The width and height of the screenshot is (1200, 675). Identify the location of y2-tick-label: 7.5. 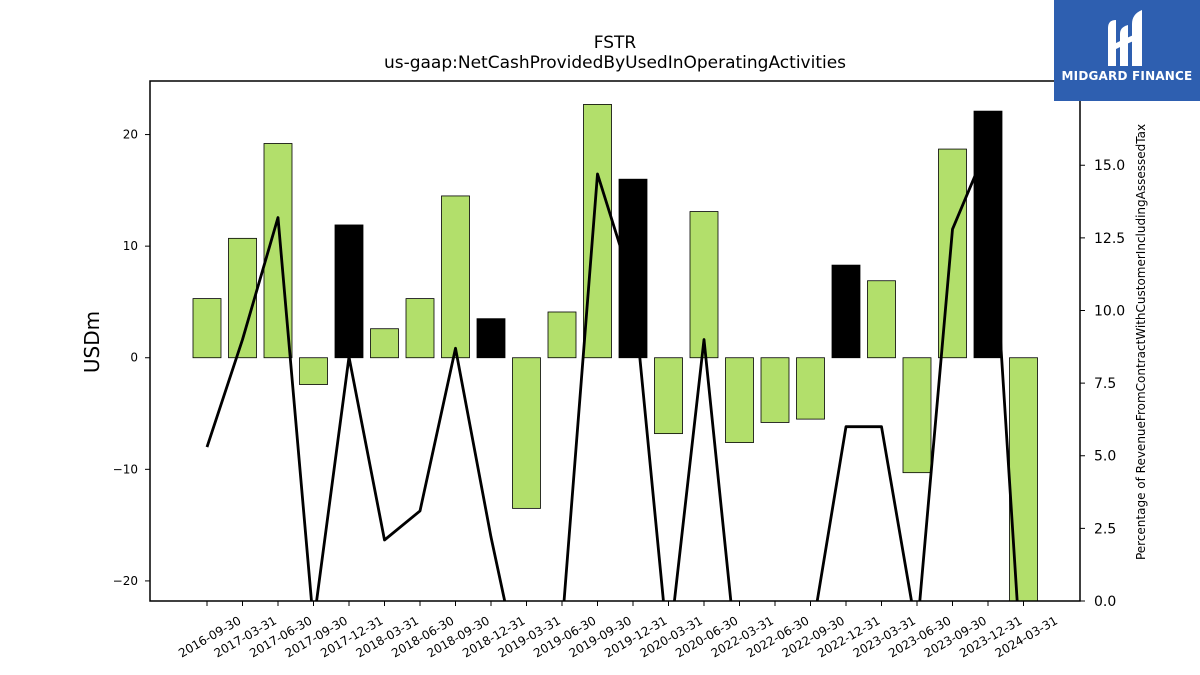
(1105, 384).